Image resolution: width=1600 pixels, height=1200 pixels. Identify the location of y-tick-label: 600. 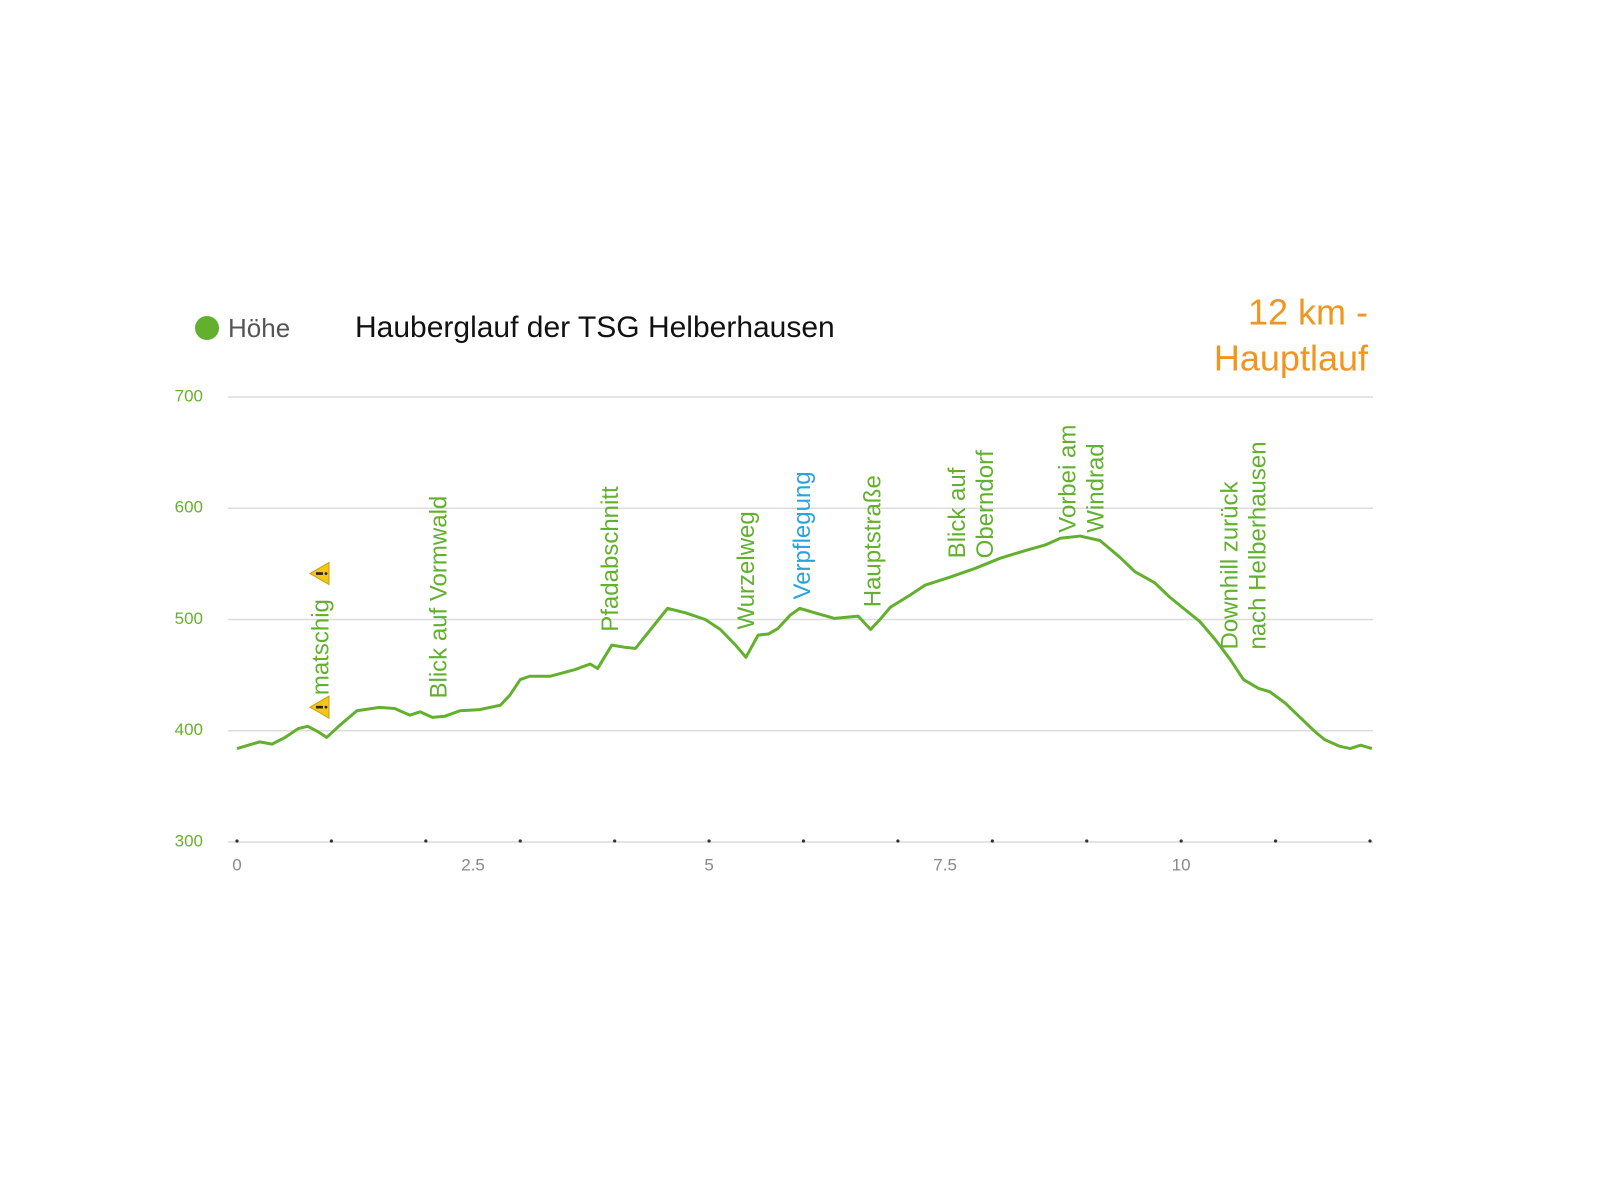
(189, 507).